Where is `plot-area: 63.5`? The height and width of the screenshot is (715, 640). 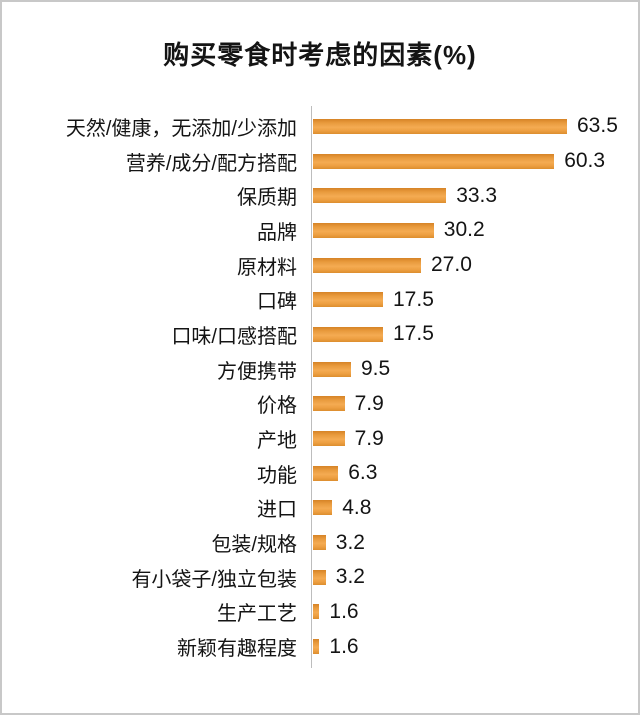 plot-area: 63.5 is located at coordinates (475, 126).